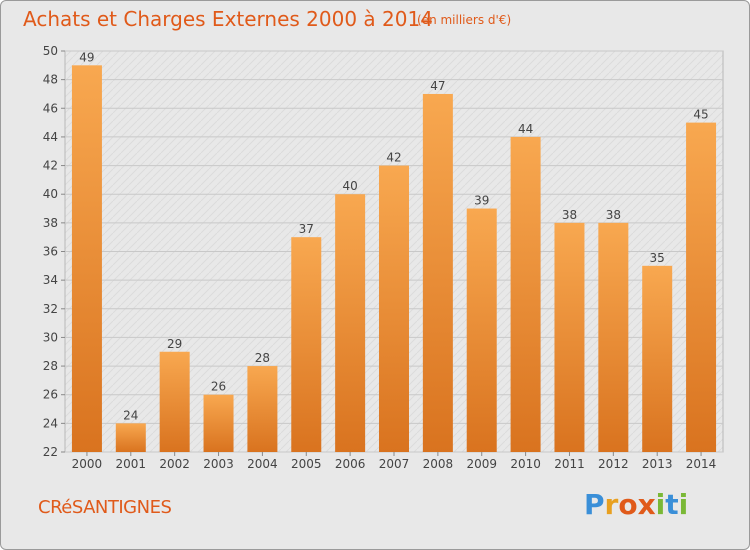 The height and width of the screenshot is (550, 750). What do you see at coordinates (218, 423) in the screenshot?
I see `bar-2003` at bounding box center [218, 423].